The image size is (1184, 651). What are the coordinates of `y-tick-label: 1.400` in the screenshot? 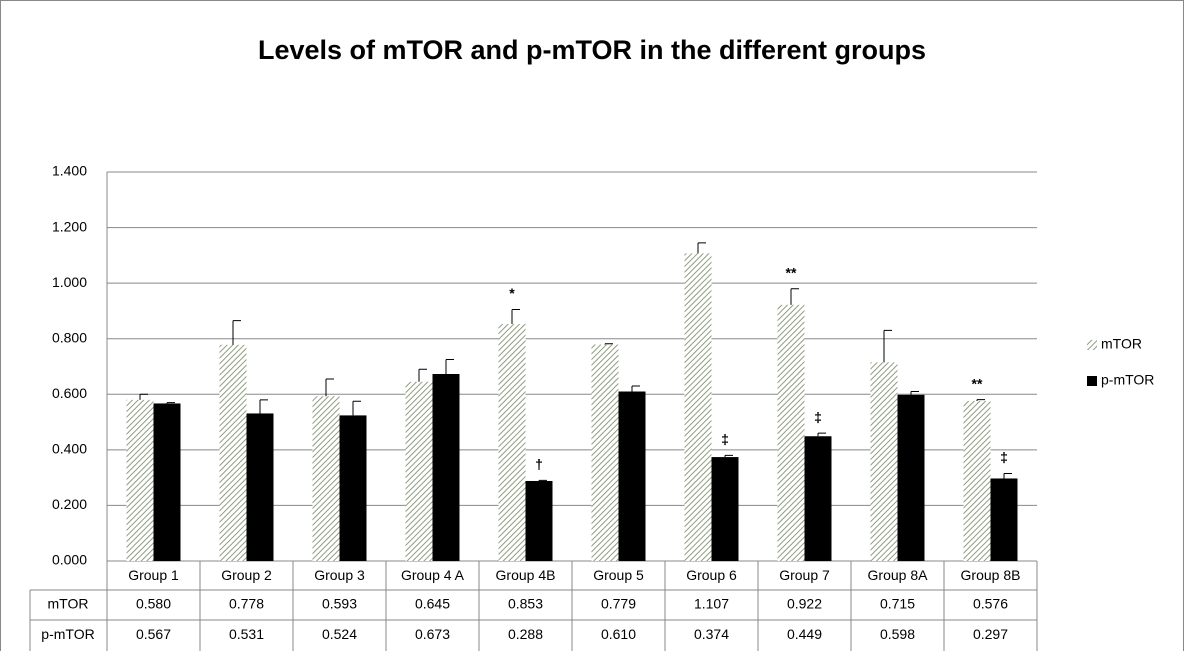 It's located at (69, 171).